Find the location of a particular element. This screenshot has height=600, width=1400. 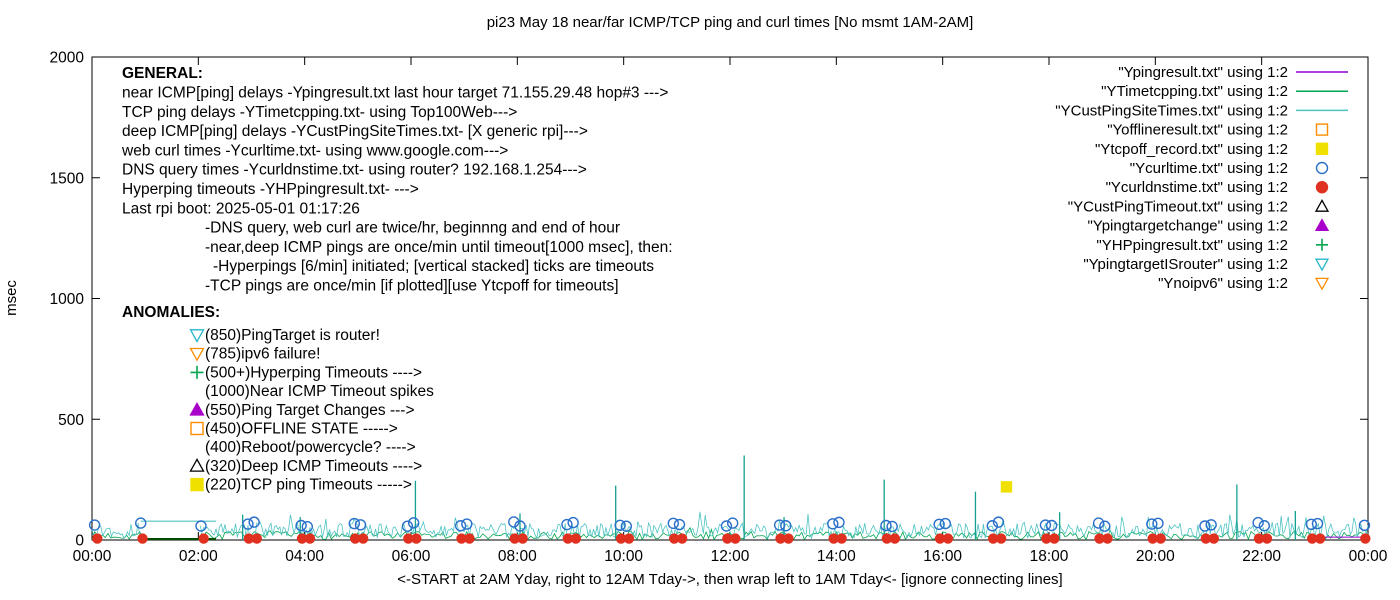

legend-label: "YCustPingTimeout.txt" using 1:2 is located at coordinates (1178, 206).